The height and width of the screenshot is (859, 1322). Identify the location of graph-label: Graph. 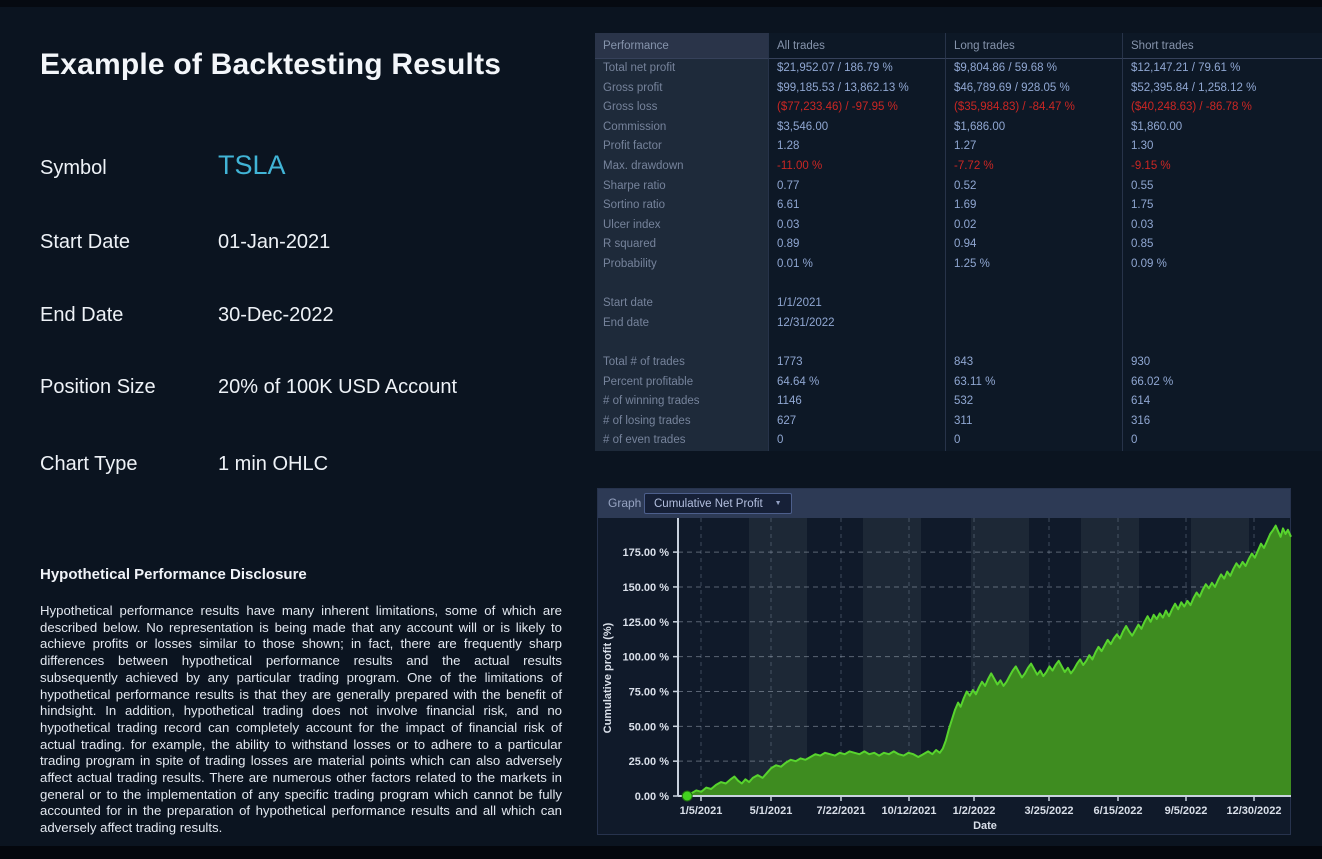
(625, 503).